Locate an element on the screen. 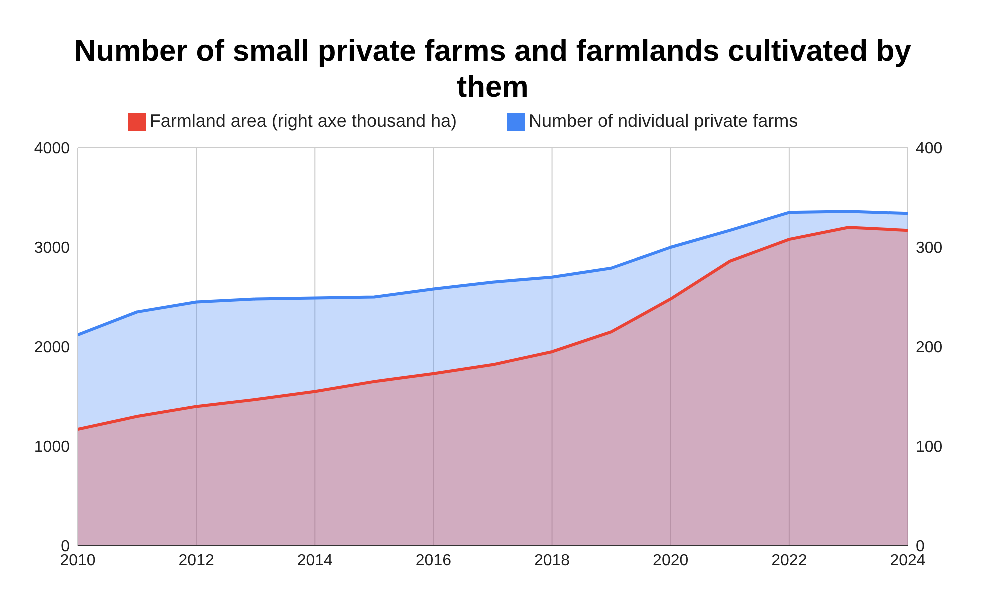 This screenshot has height=608, width=987. y2-tick-label: 400 is located at coordinates (929, 149).